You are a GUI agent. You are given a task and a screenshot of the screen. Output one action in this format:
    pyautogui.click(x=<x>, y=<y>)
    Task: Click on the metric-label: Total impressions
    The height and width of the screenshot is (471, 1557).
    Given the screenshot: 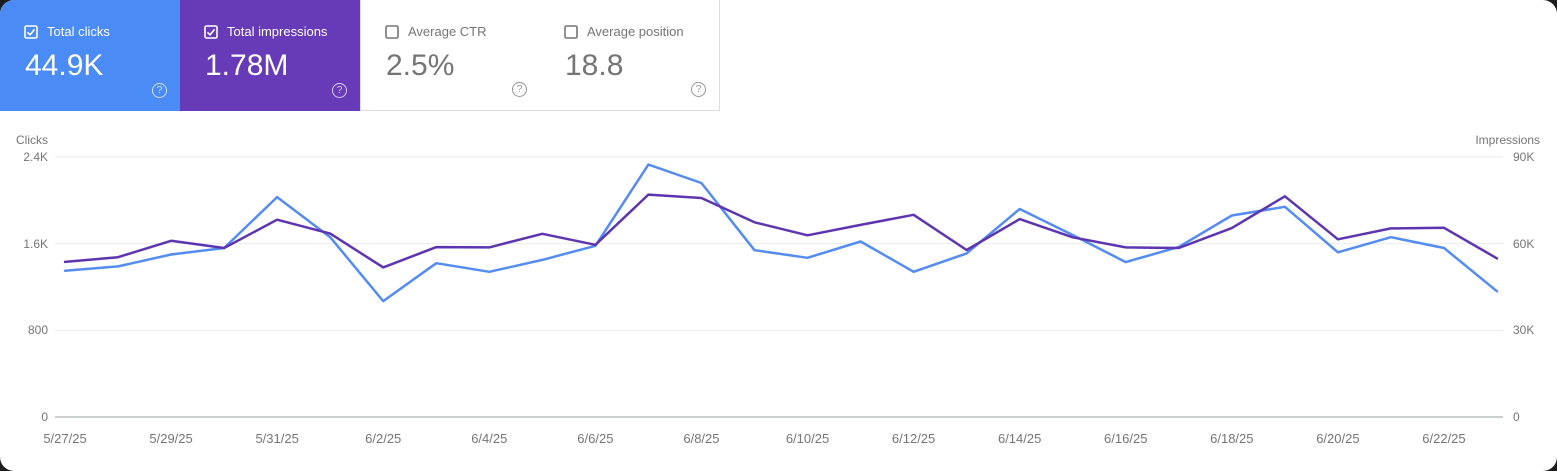 What is the action you would take?
    pyautogui.click(x=277, y=31)
    